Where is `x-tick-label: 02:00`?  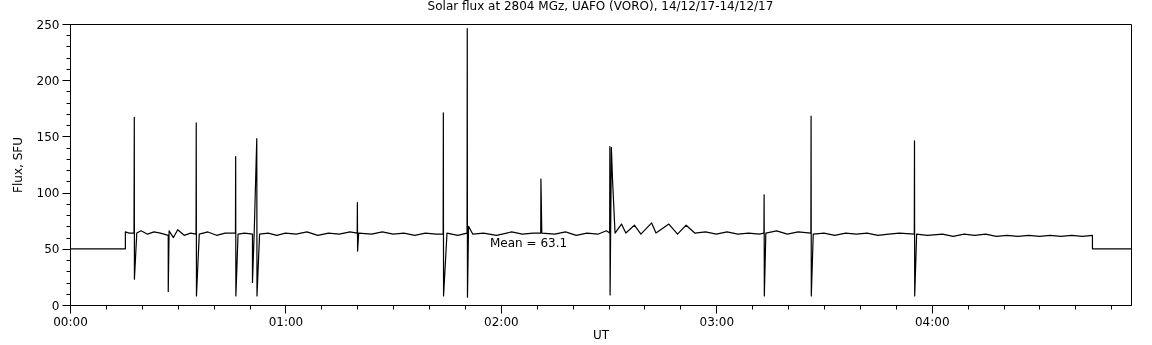 x-tick-label: 02:00 is located at coordinates (501, 321).